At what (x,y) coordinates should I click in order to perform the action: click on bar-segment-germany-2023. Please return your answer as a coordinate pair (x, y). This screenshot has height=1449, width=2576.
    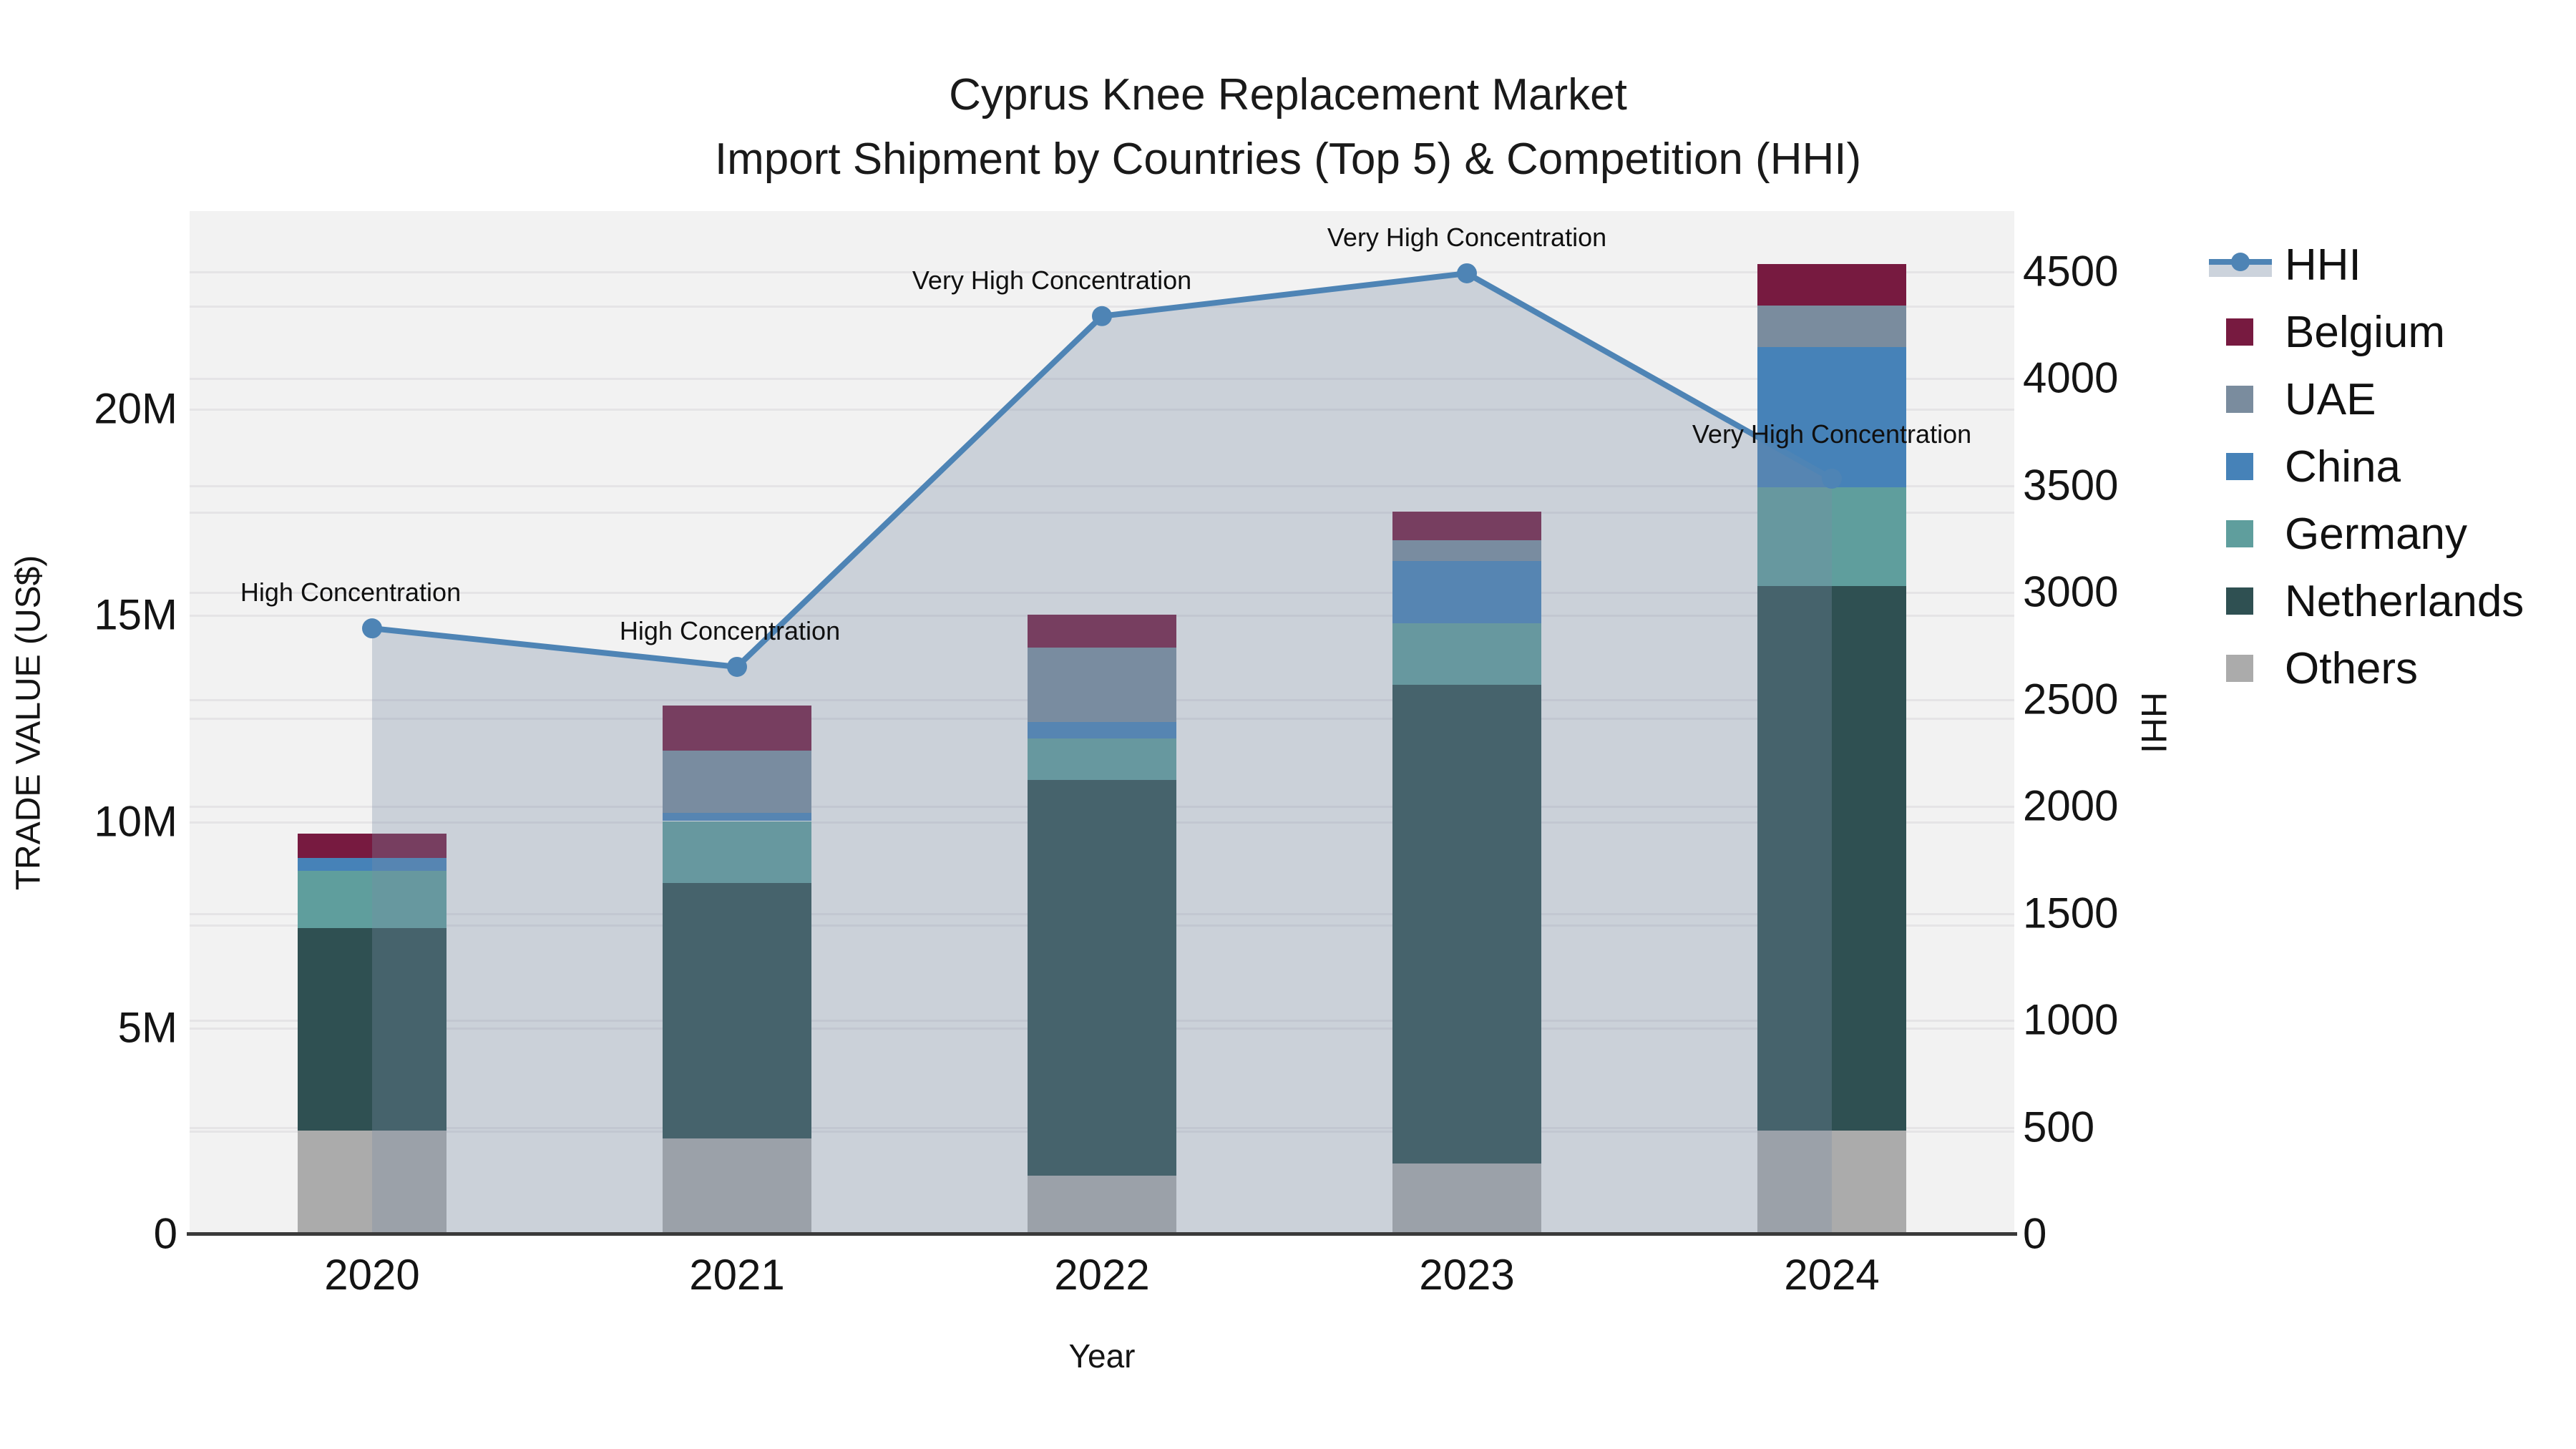
    Looking at the image, I should click on (1466, 654).